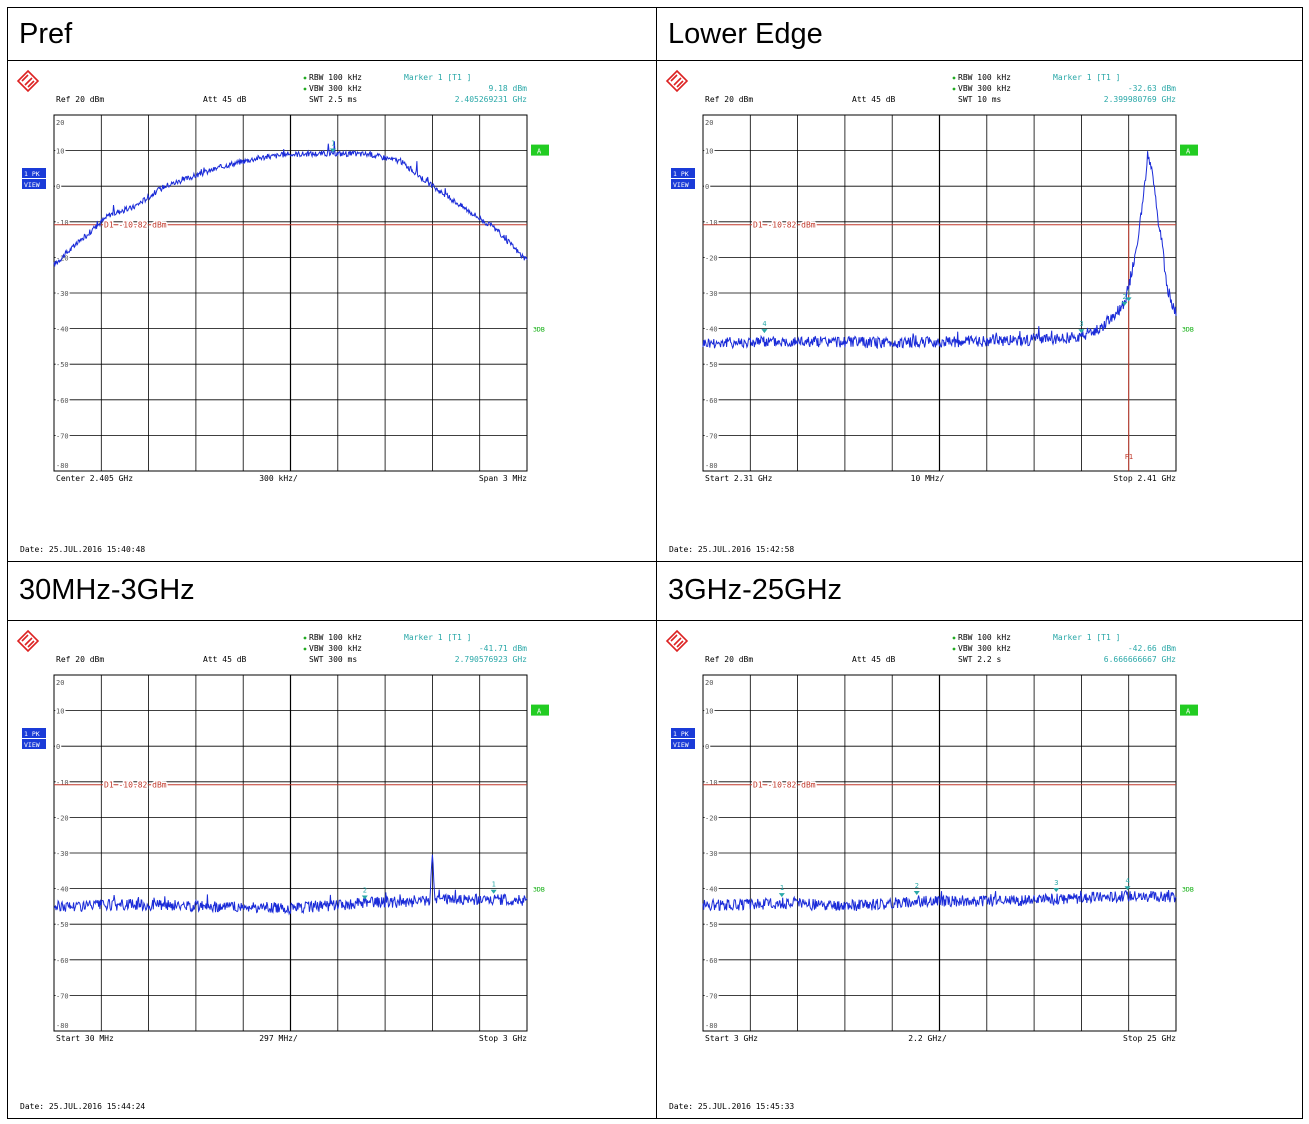  What do you see at coordinates (764, 324) in the screenshot?
I see `marker-number: 4` at bounding box center [764, 324].